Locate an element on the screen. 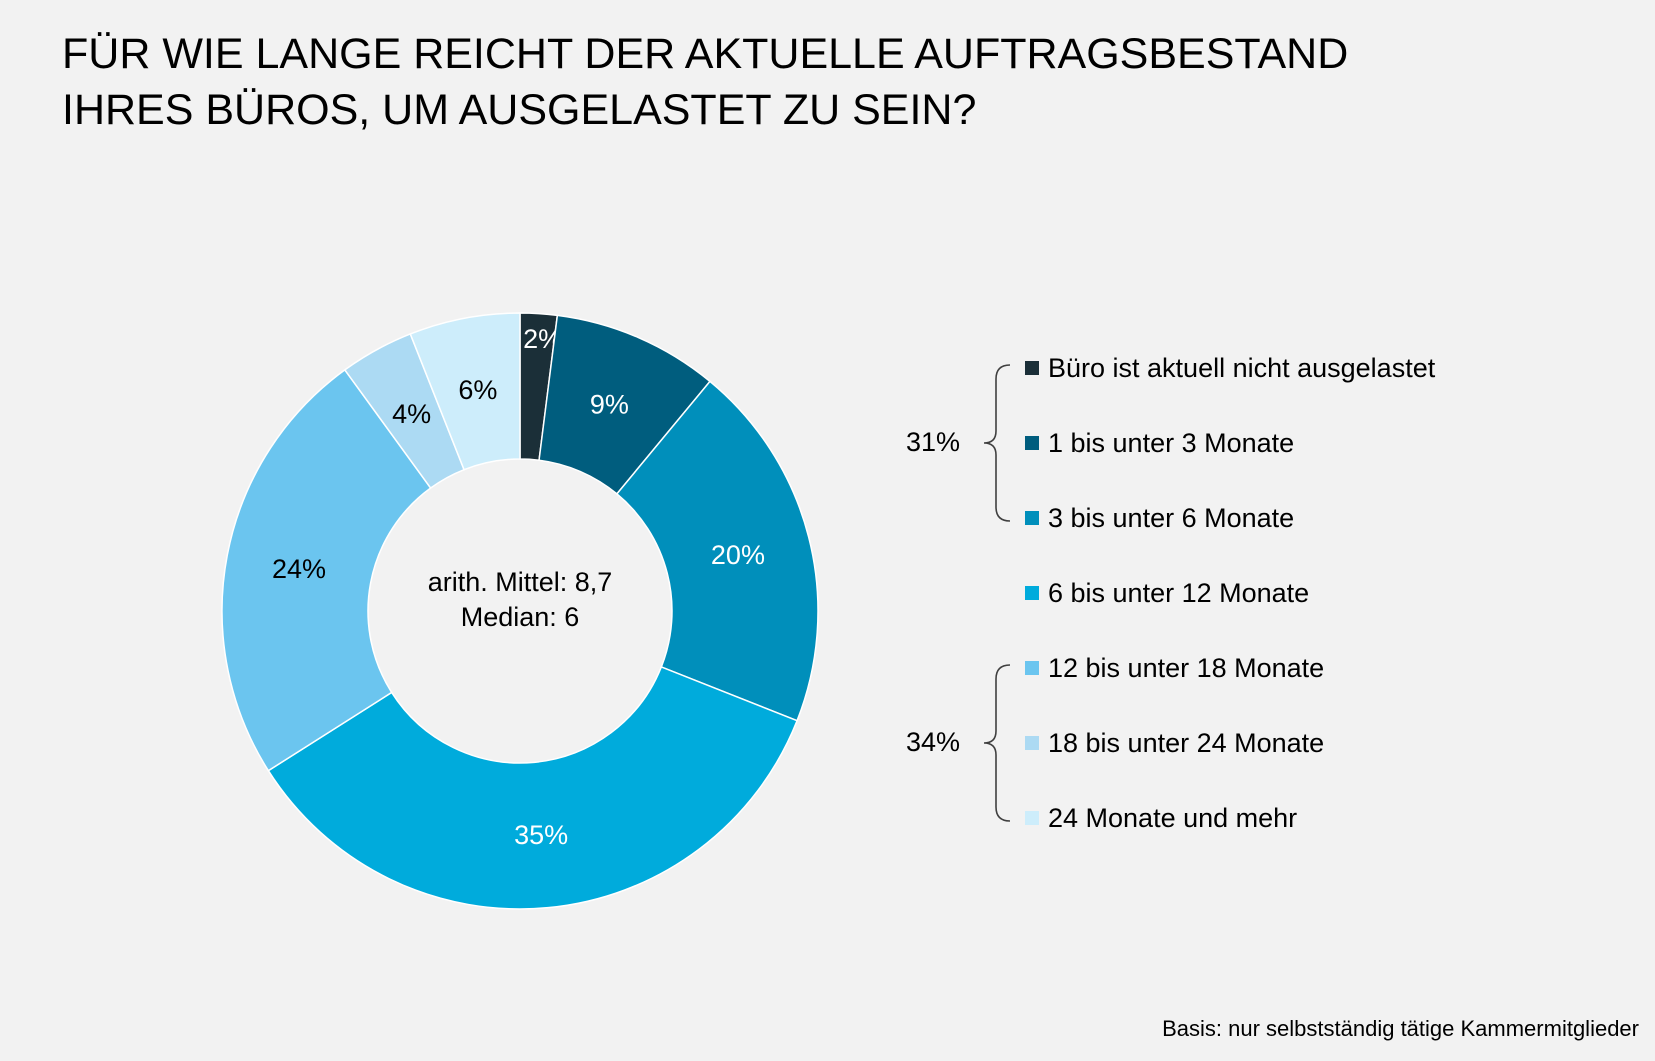  legend-item-5: 18 bis unter 24 Monate is located at coordinates (1275, 743).